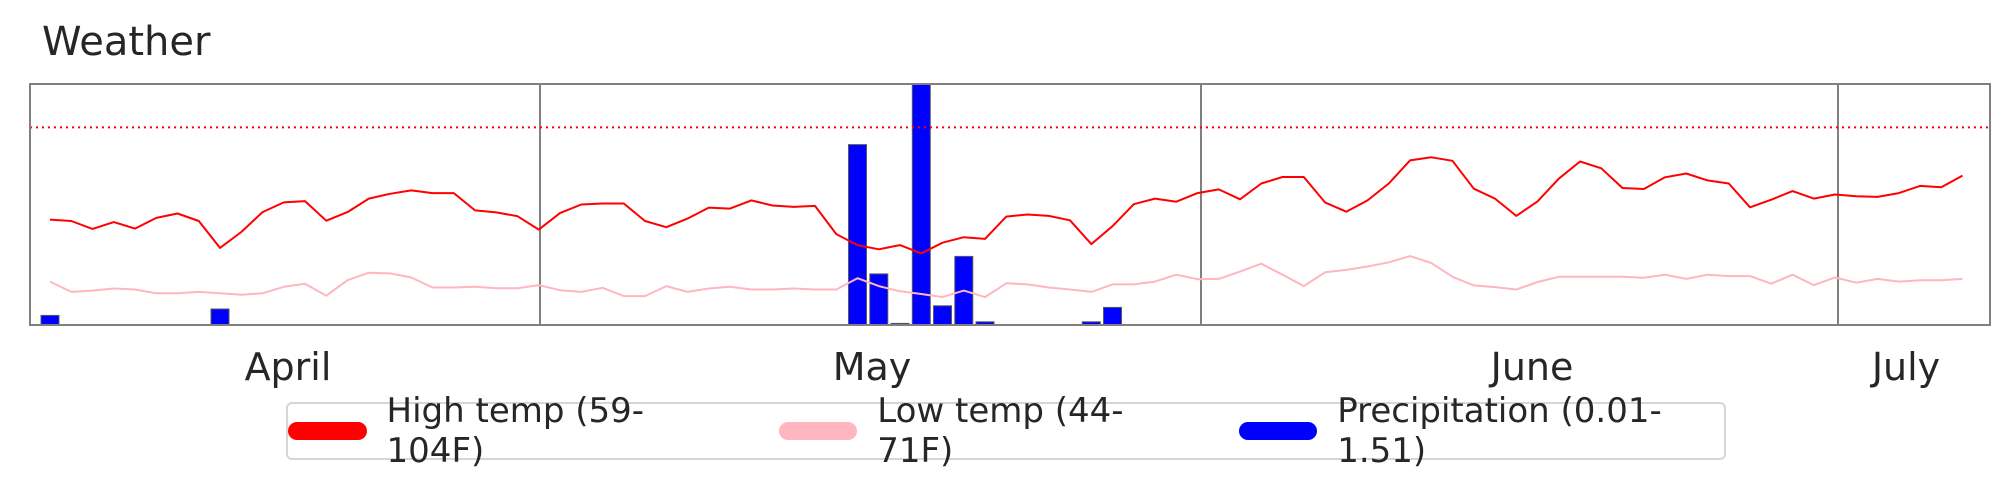 This screenshot has height=492, width=2009. I want to click on legend-label-high: High temp (59-104F), so click(515, 431).